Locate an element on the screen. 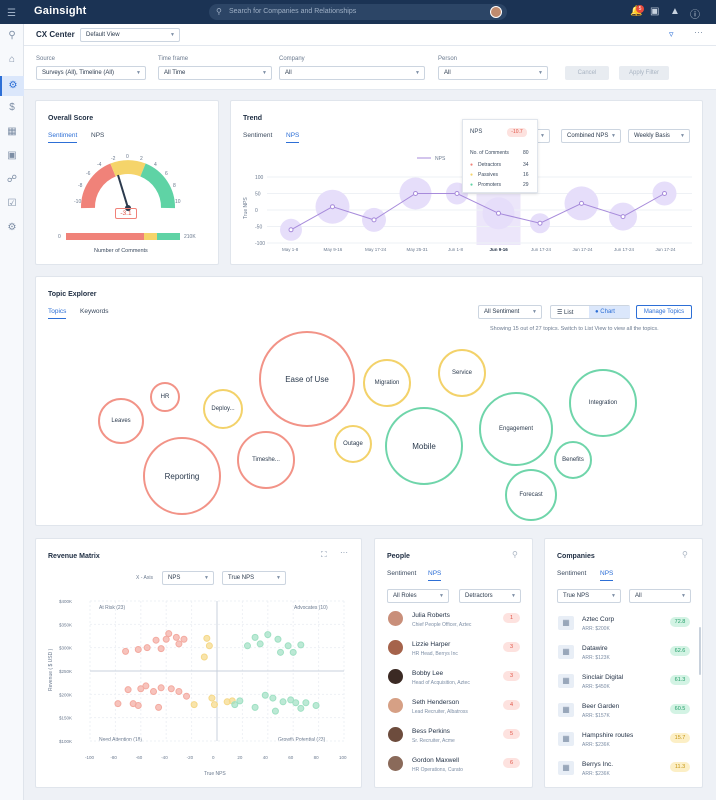 The width and height of the screenshot is (716, 800). list-item: Bess Perkins Sr. Recruiter, Acme 5 is located at coordinates (455, 738).